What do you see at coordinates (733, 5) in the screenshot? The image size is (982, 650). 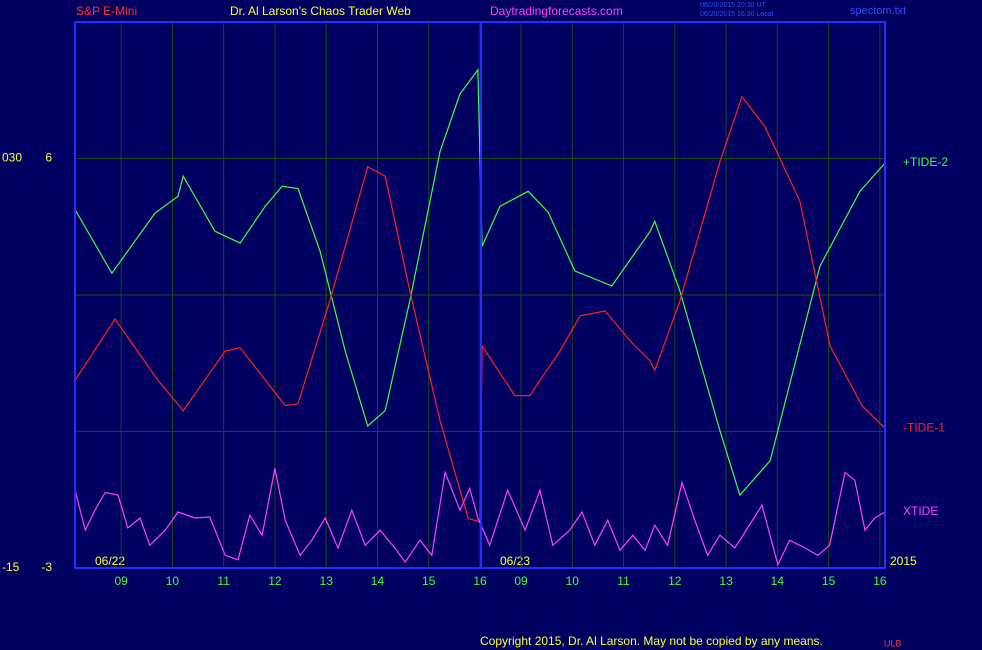 I see `stamp: 06/20/2015 20:30 UT` at bounding box center [733, 5].